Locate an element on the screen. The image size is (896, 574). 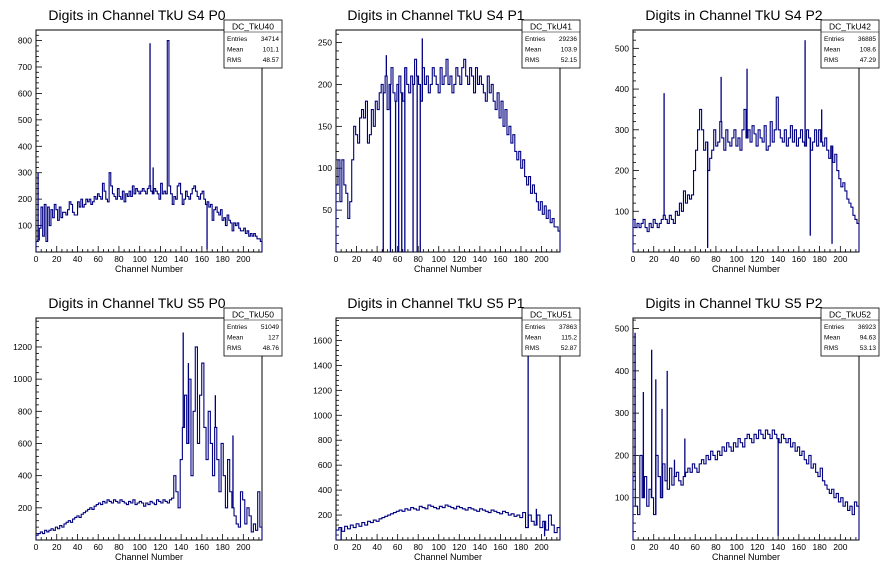
stats-value-entries: 37863 is located at coordinates (568, 327).